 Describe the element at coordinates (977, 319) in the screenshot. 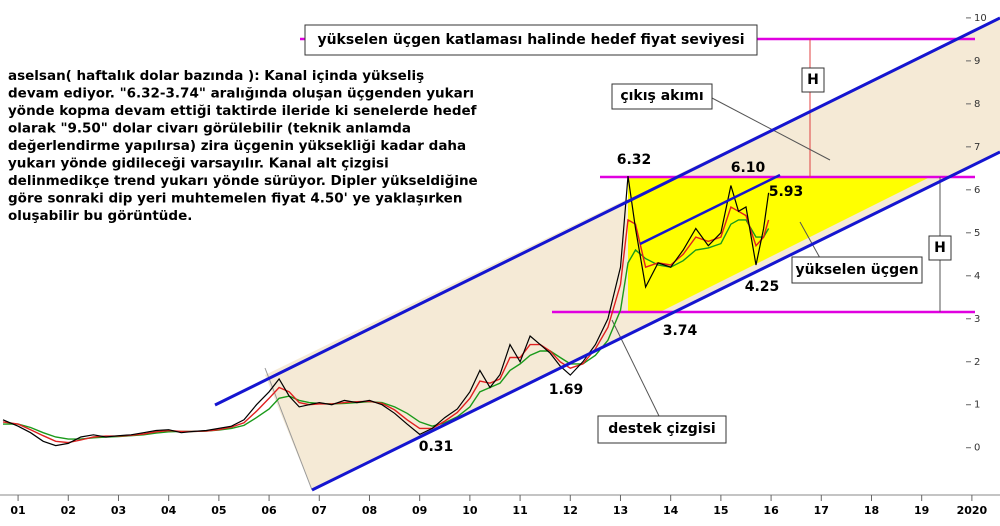

I see `y-tick-label: 3` at that location.